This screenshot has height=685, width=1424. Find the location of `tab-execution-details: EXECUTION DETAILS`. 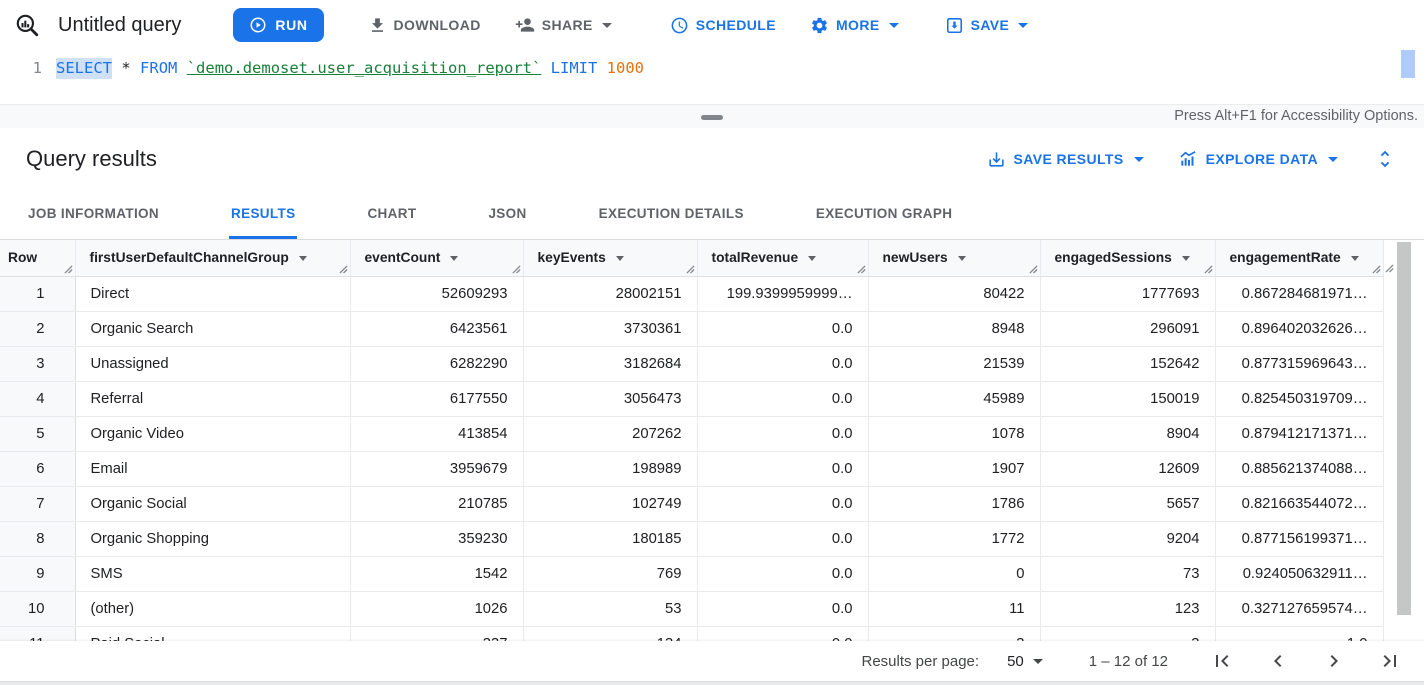

tab-execution-details: EXECUTION DETAILS is located at coordinates (671, 213).